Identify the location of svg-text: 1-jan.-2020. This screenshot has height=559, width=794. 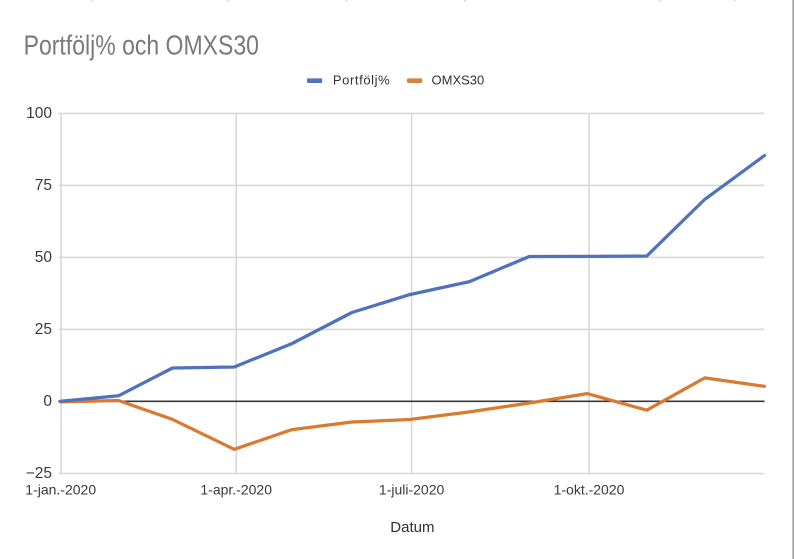
(60, 489).